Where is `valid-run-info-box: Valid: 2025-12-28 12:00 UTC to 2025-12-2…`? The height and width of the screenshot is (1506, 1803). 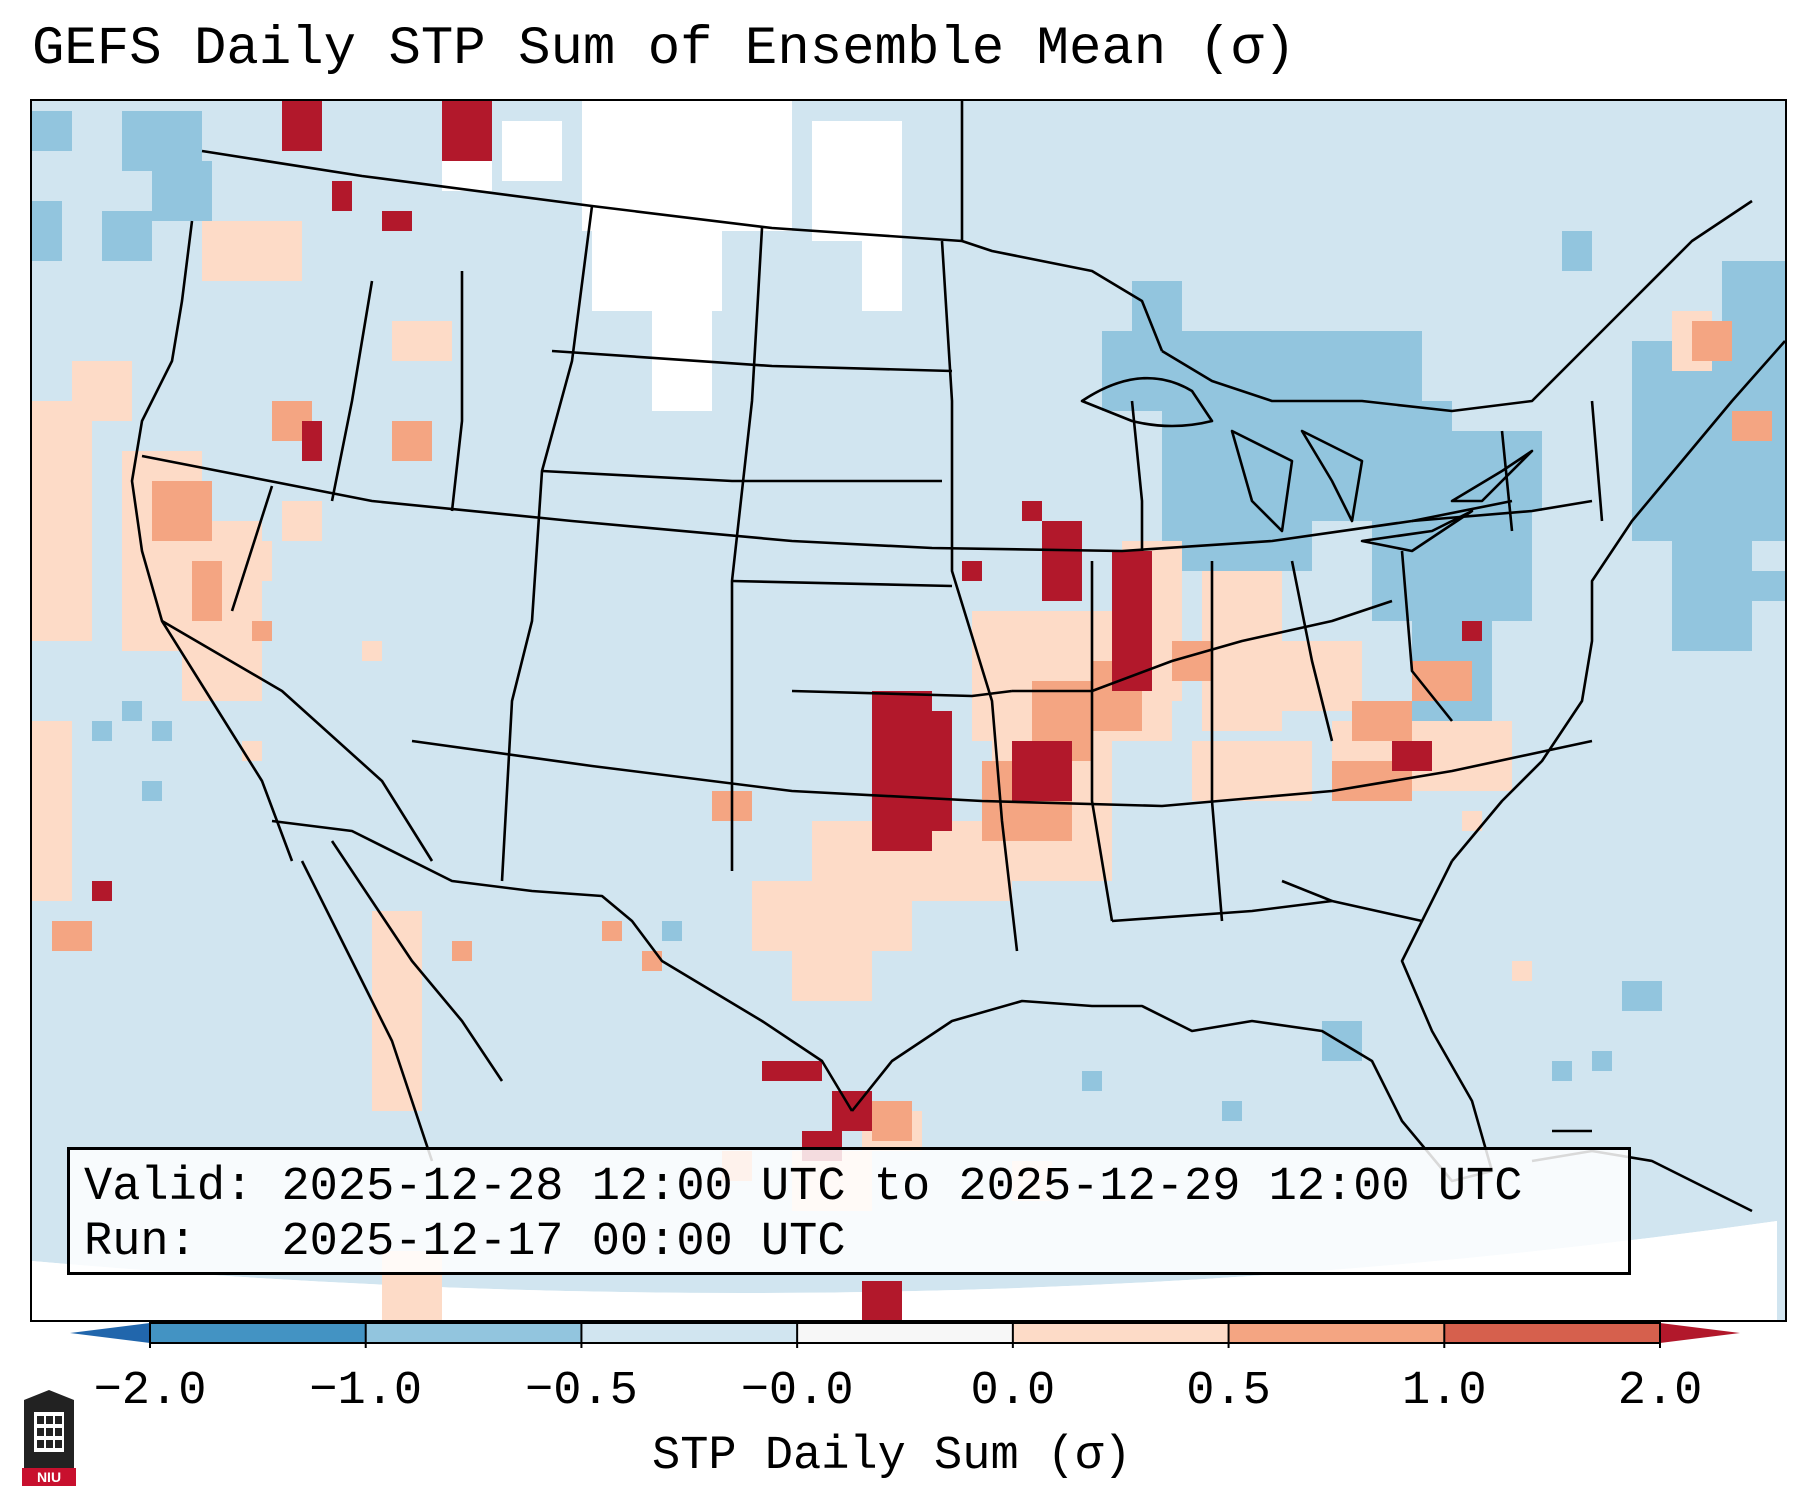
valid-run-info-box: Valid: 2025-12-28 12:00 UTC to 2025-12-2… is located at coordinates (849, 1211).